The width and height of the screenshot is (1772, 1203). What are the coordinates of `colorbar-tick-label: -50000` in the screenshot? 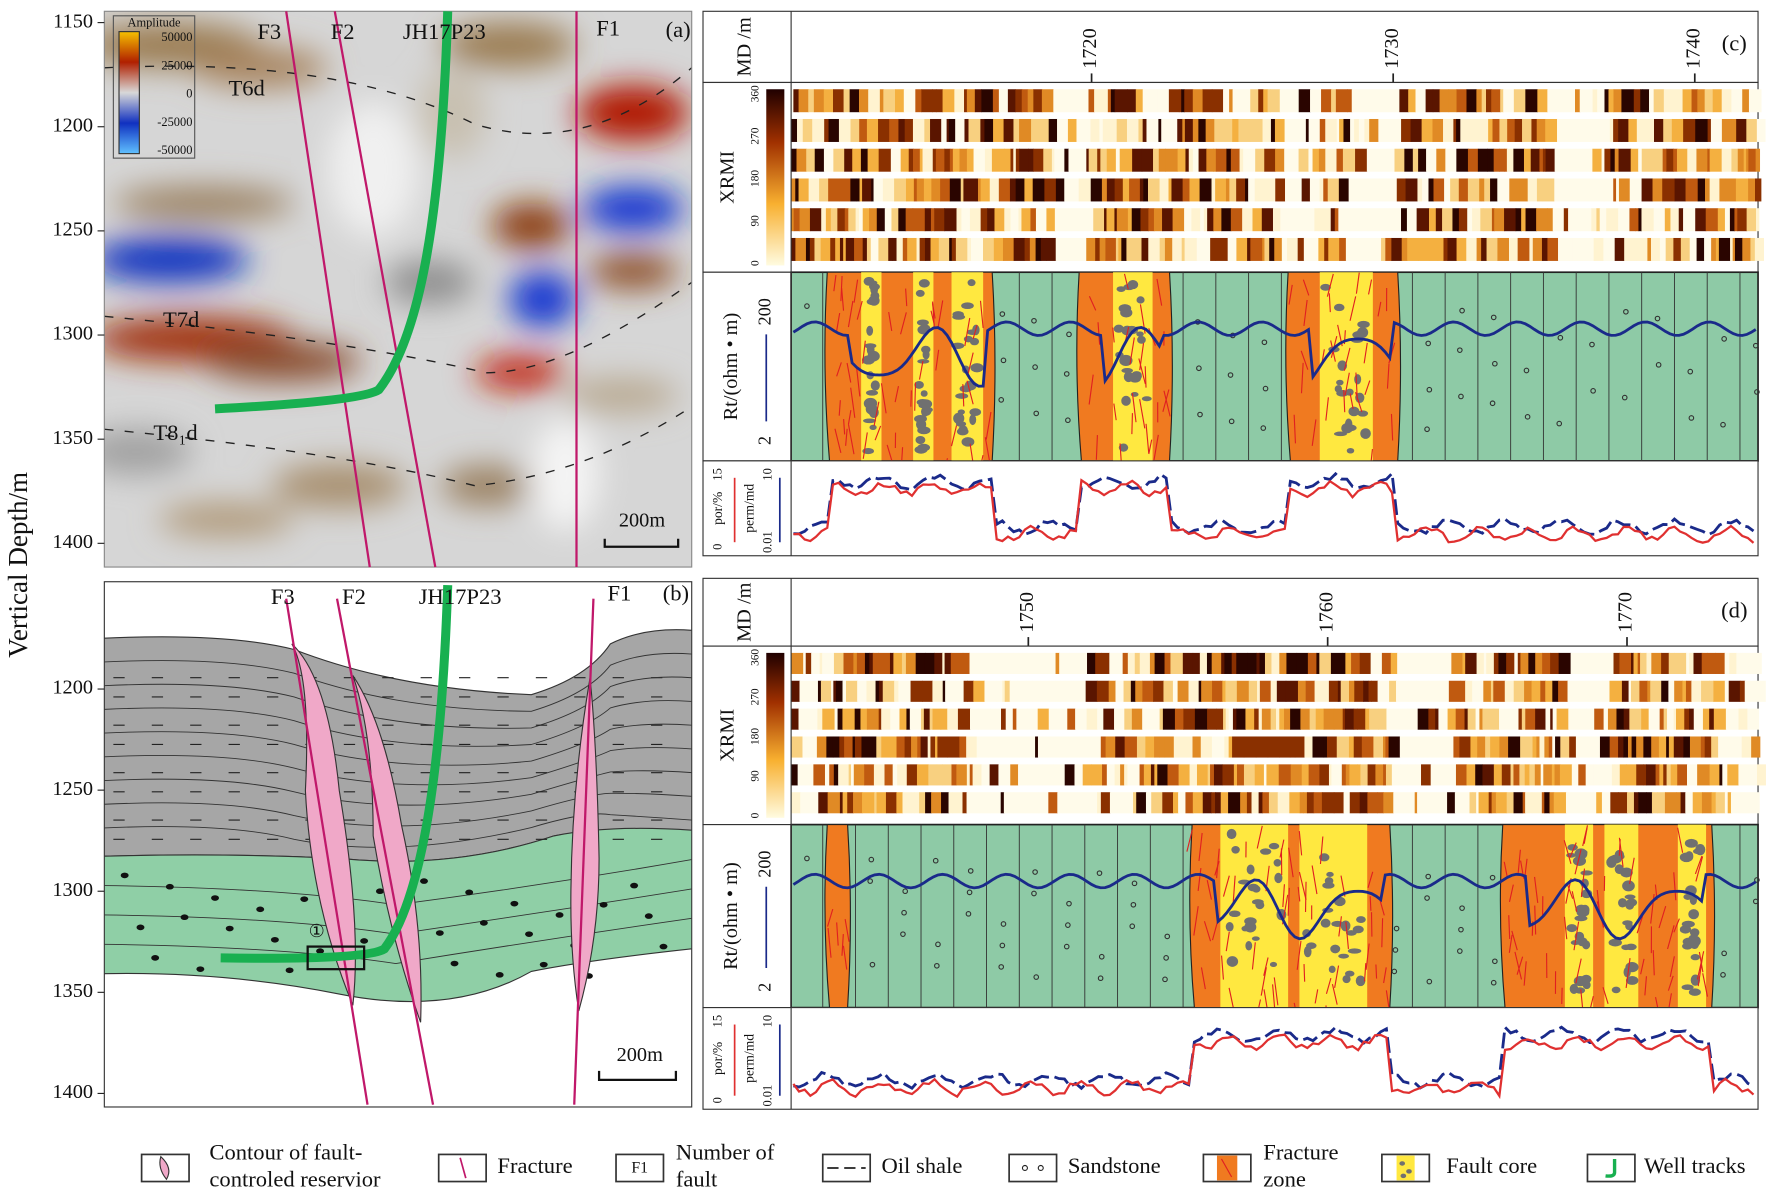 It's located at (174, 150).